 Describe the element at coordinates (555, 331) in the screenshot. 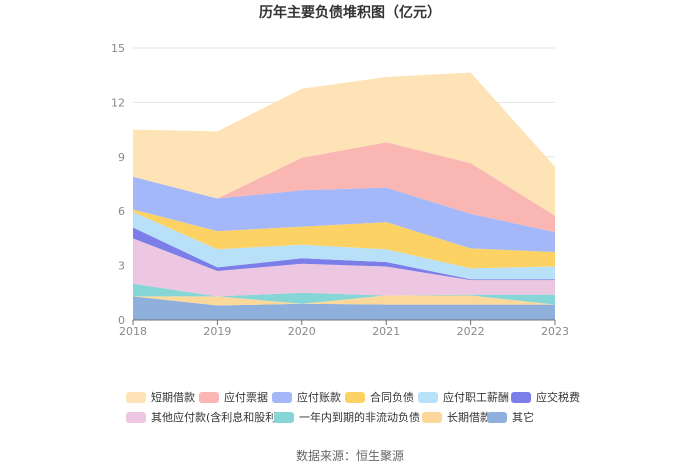

I see `x-tick-label: 2023` at that location.